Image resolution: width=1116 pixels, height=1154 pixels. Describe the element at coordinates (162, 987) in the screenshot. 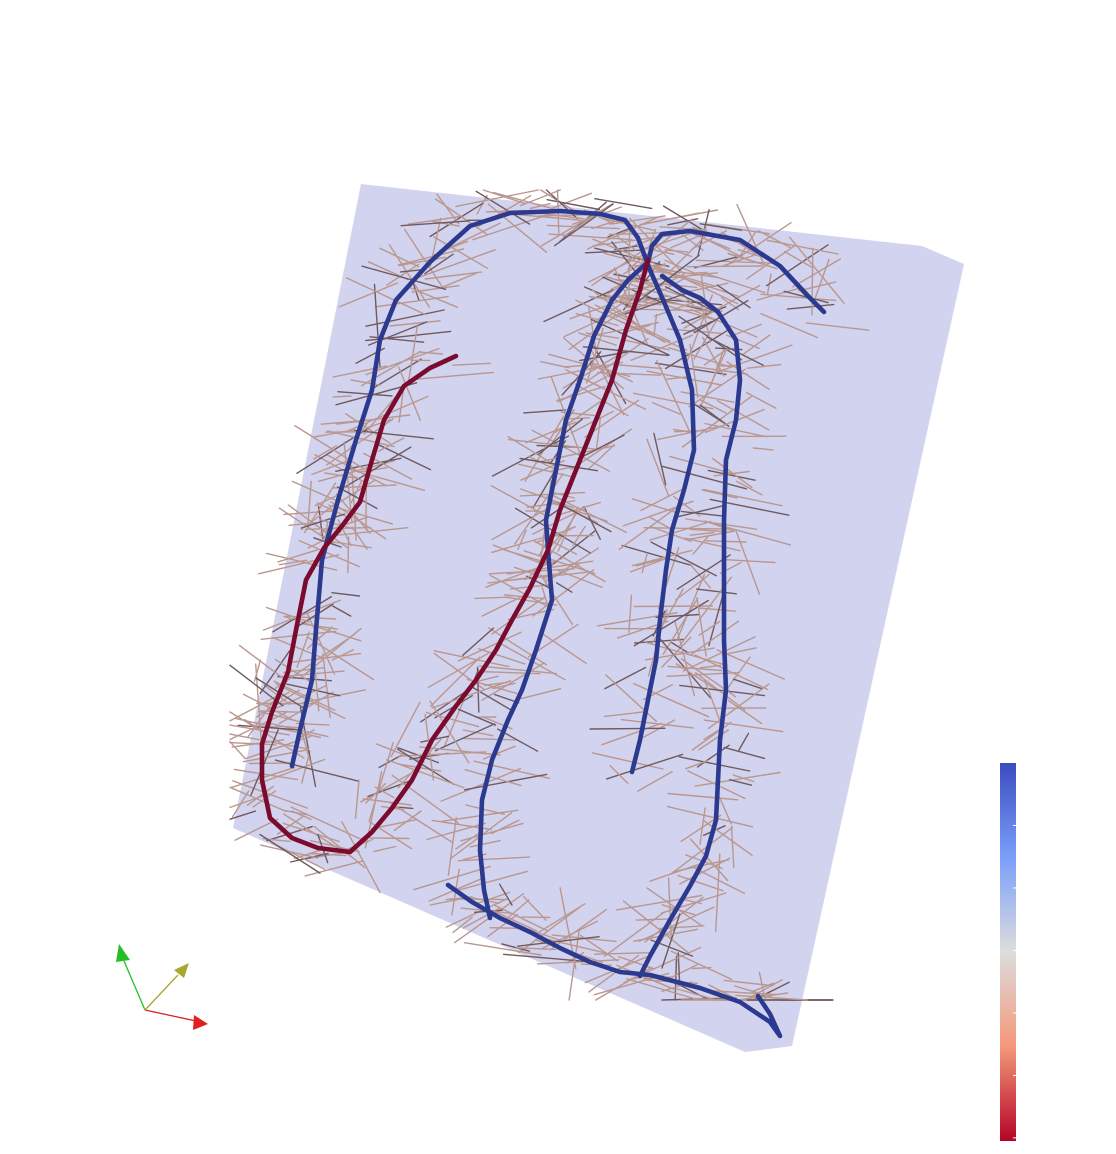

I see `orientation-axes` at that location.